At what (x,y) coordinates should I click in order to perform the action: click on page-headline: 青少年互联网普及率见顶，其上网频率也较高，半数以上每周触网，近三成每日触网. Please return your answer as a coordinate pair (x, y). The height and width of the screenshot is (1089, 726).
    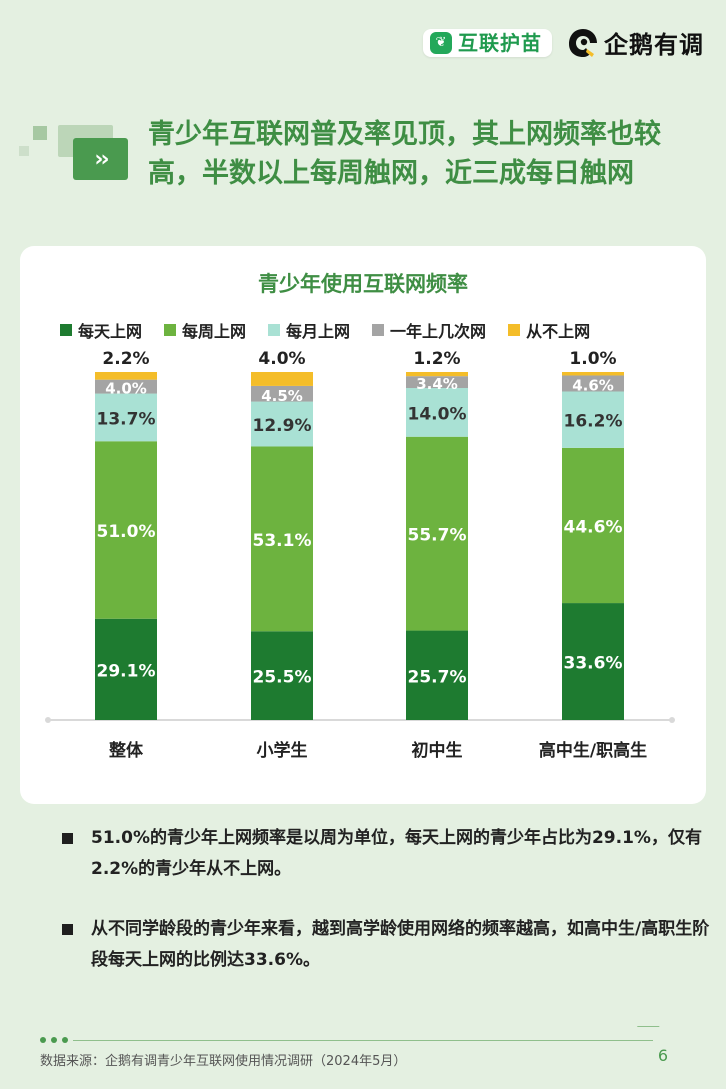
    Looking at the image, I should click on (404, 154).